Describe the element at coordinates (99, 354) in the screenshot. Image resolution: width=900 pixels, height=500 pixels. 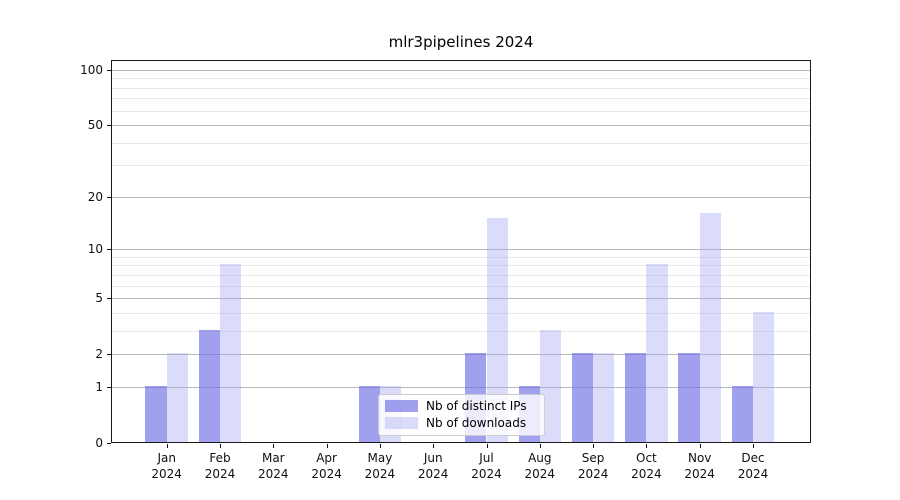
I see `y-tick-label-2: 2` at that location.